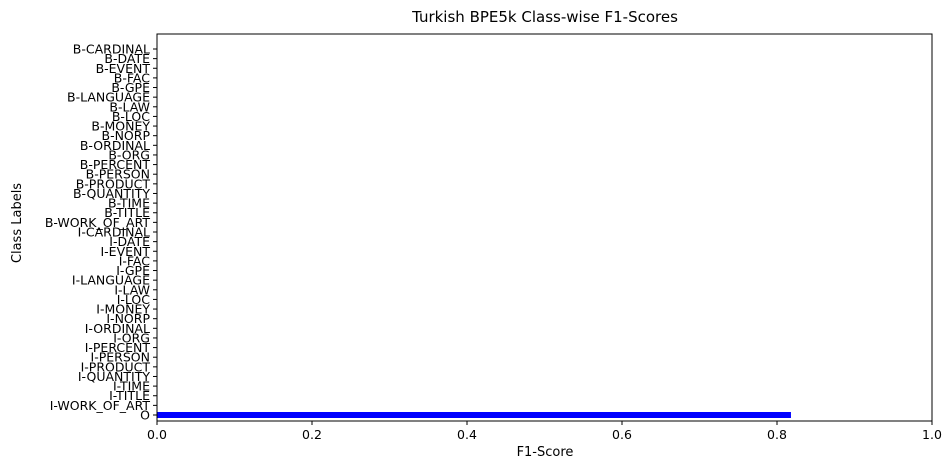 This screenshot has height=473, width=952. What do you see at coordinates (129, 241) in the screenshot?
I see `y-tick-label: I-DATE` at bounding box center [129, 241].